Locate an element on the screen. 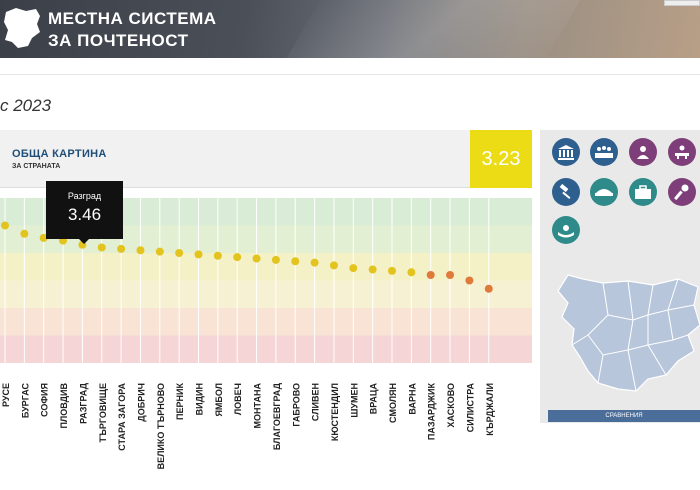 Image resolution: width=700 pixels, height=490 pixels. header-background-streak is located at coordinates (430, 29).